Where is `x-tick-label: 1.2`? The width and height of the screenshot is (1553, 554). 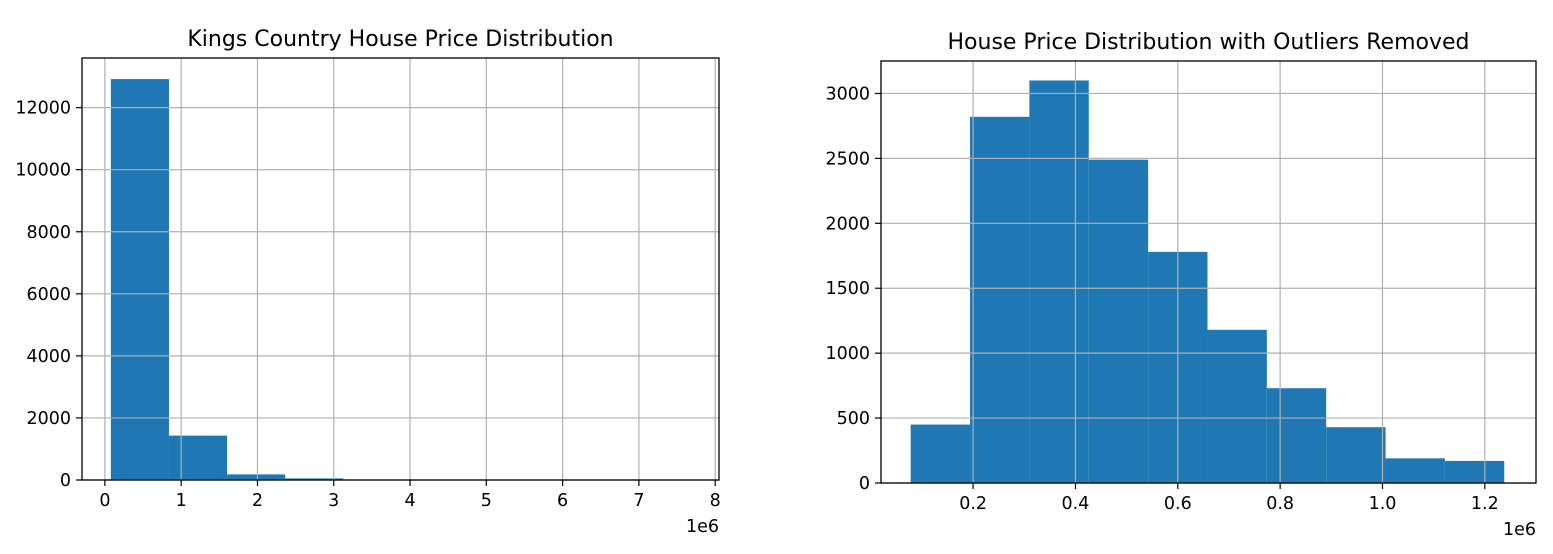
x-tick-label: 1.2 is located at coordinates (1485, 504).